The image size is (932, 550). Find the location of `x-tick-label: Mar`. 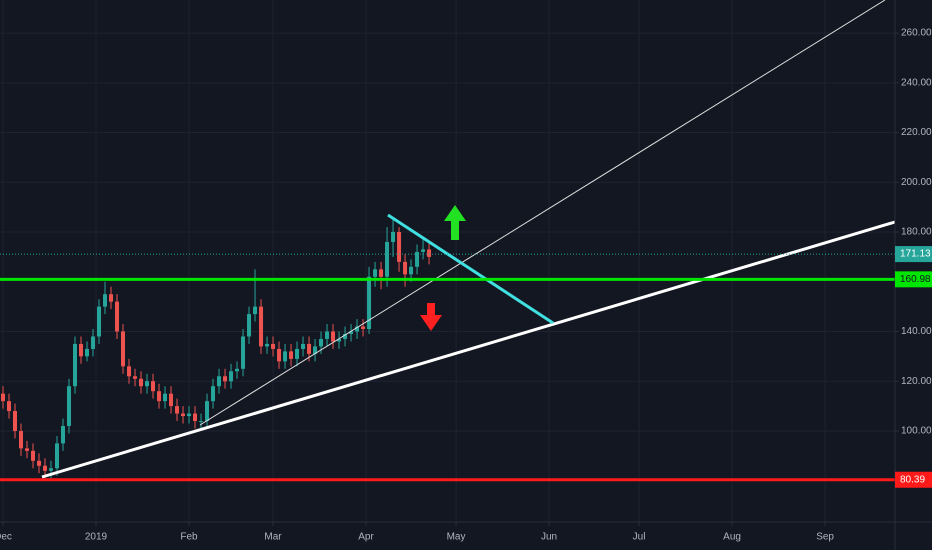

x-tick-label: Mar is located at coordinates (273, 537).